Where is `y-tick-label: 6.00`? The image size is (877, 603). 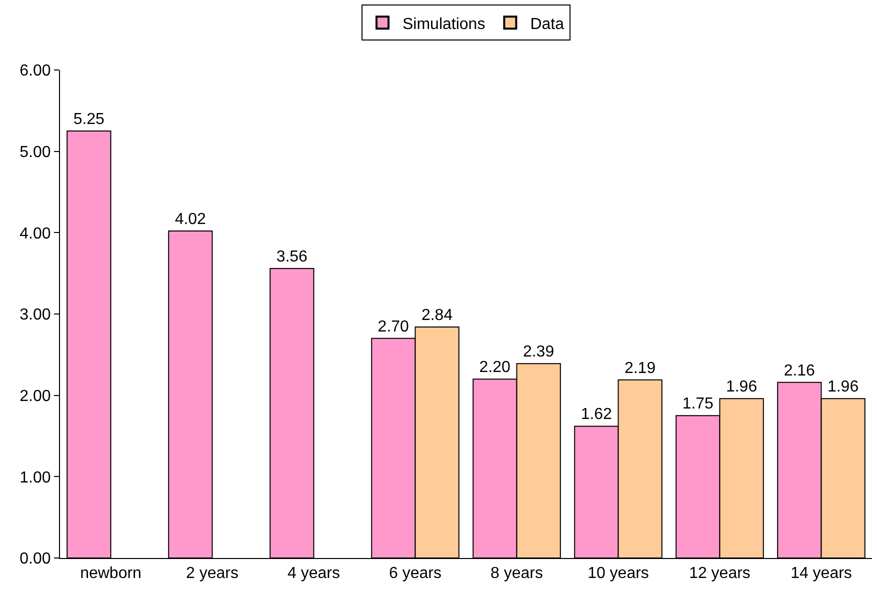 y-tick-label: 6.00 is located at coordinates (35, 71).